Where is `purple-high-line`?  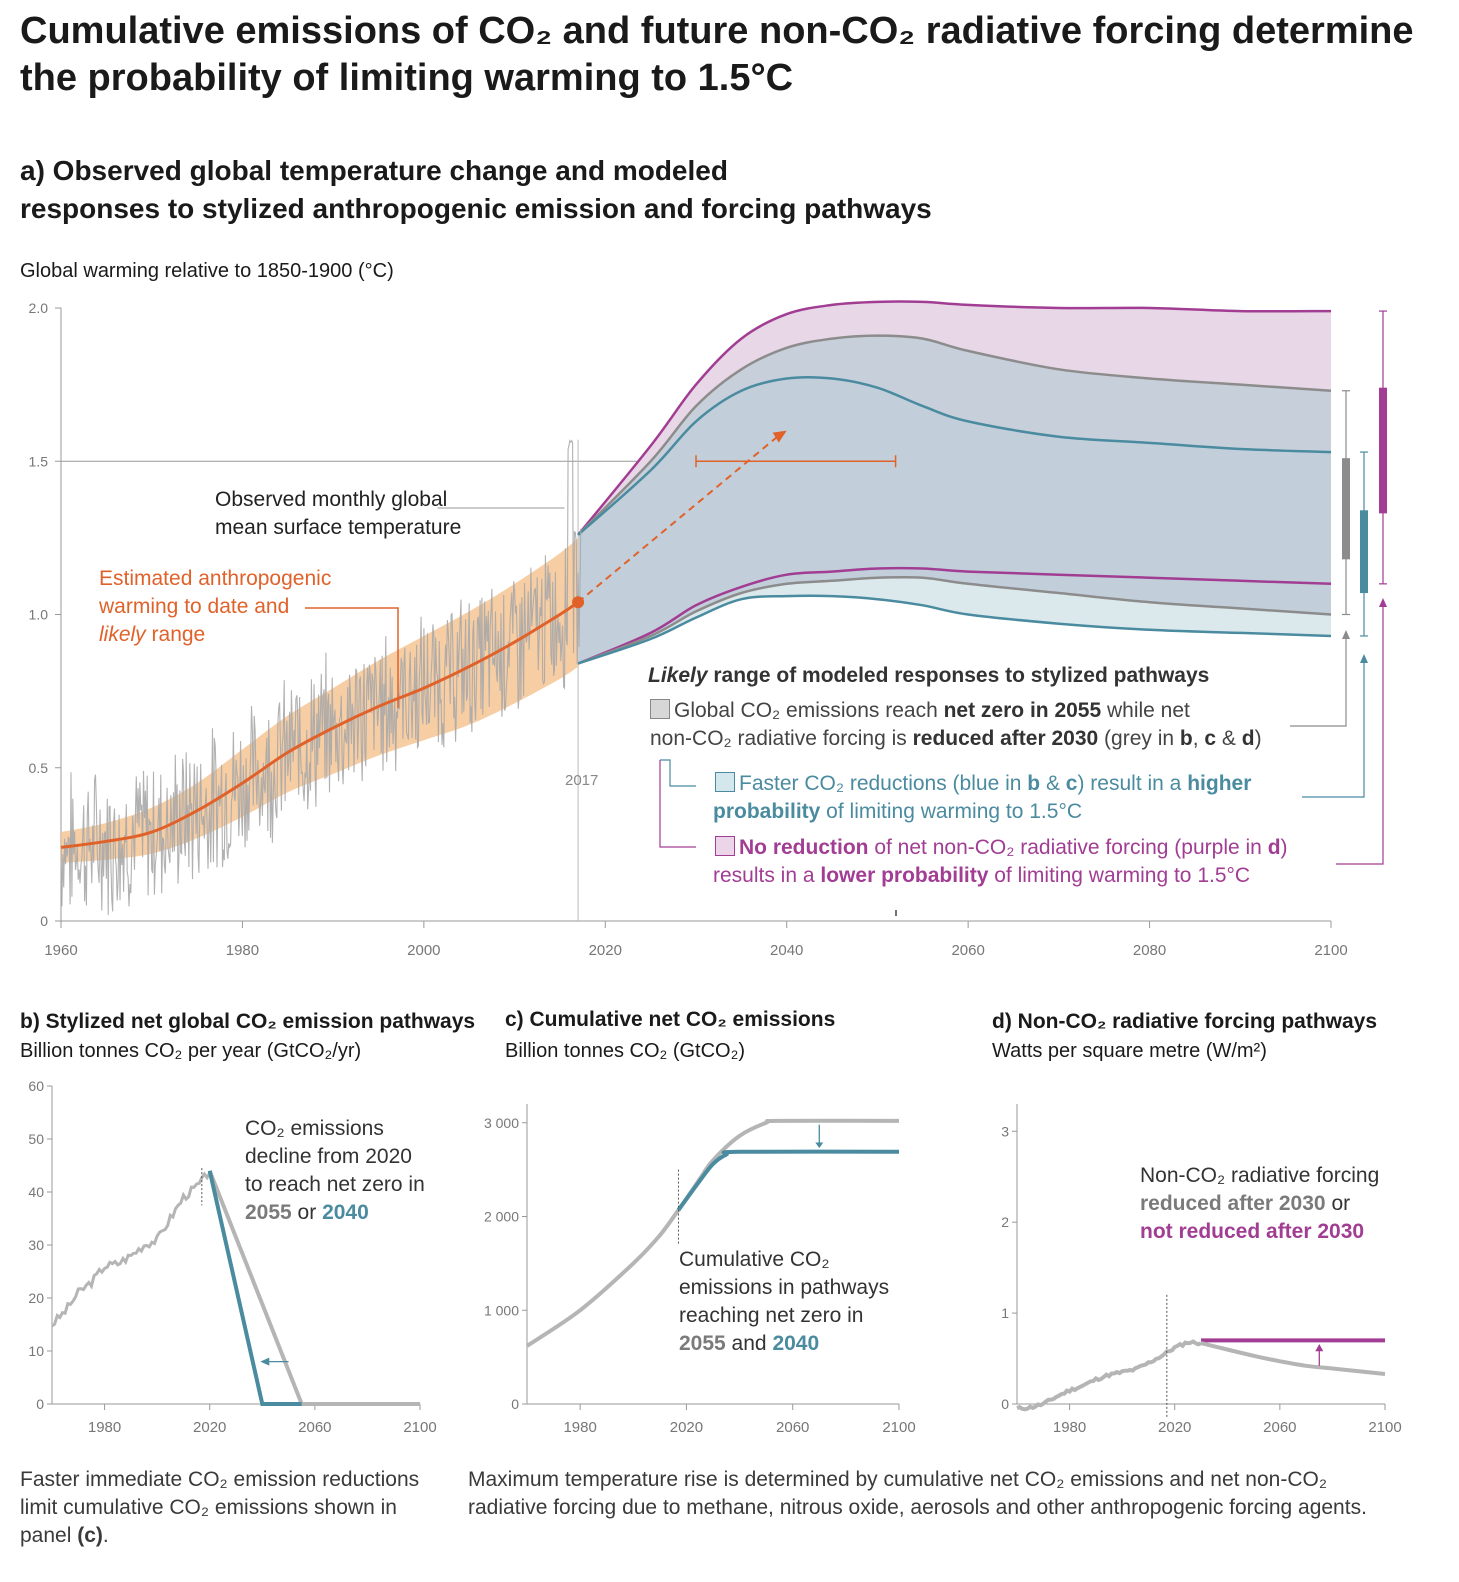 purple-high-line is located at coordinates (954, 418).